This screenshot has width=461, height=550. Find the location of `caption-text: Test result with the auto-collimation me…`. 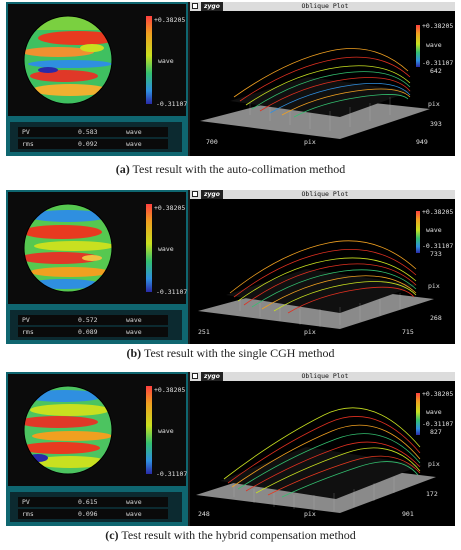

caption-text: Test result with the auto-collimation me… is located at coordinates (239, 169).